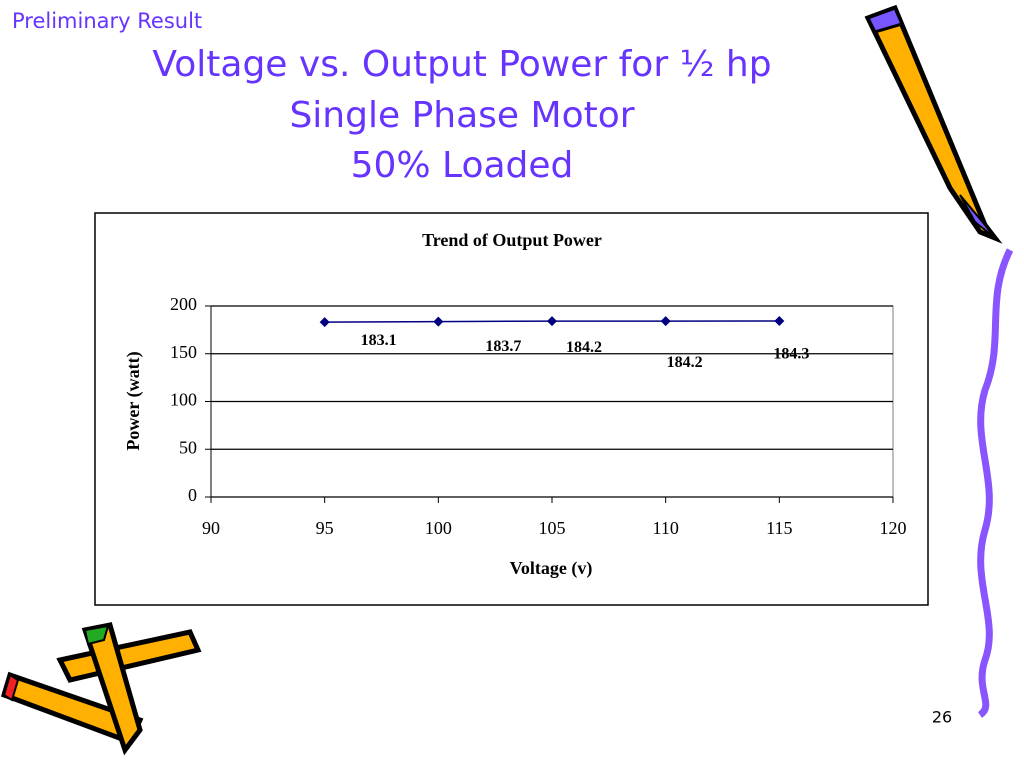  I want to click on slide-label: Preliminary Result, so click(107, 21).